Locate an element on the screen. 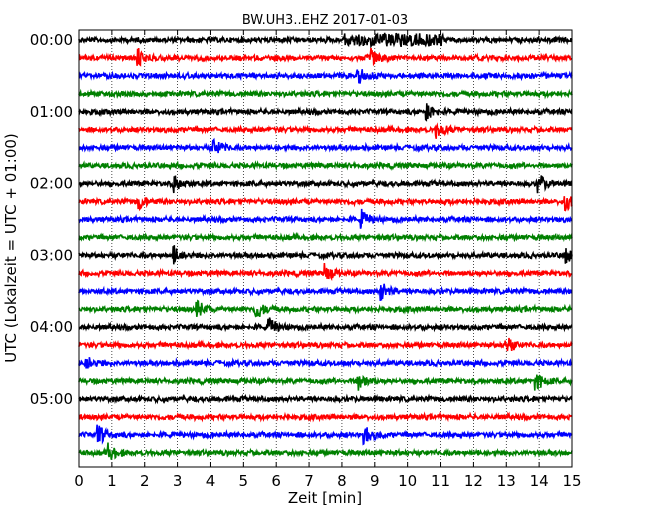  x-tick-label: 13 is located at coordinates (506, 481).